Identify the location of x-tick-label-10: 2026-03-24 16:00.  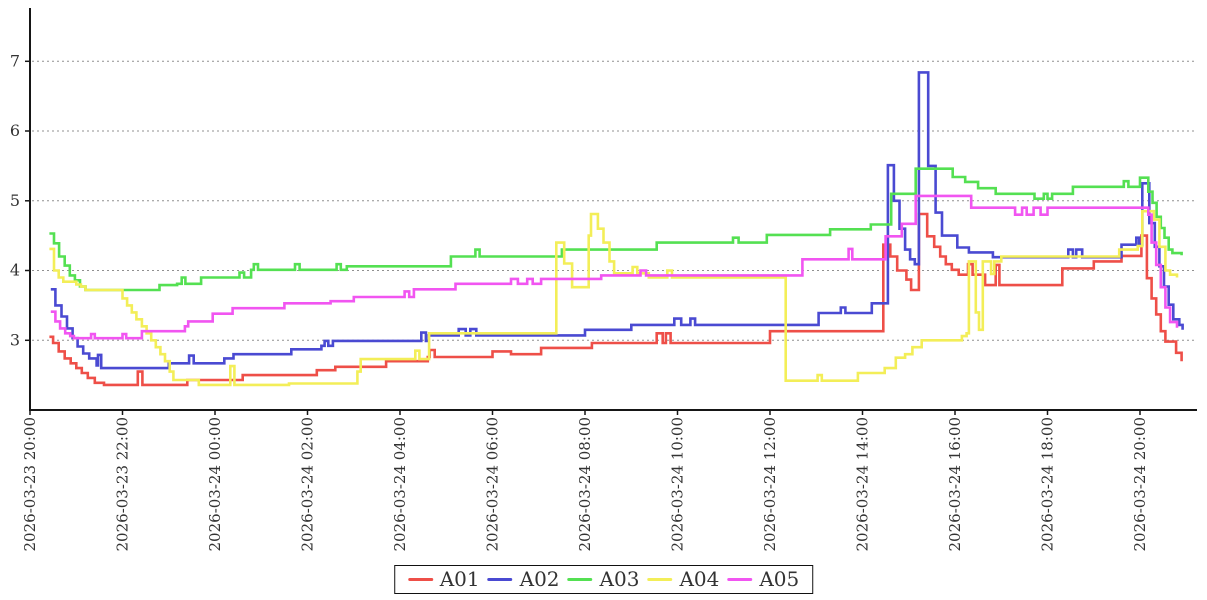
(955, 484).